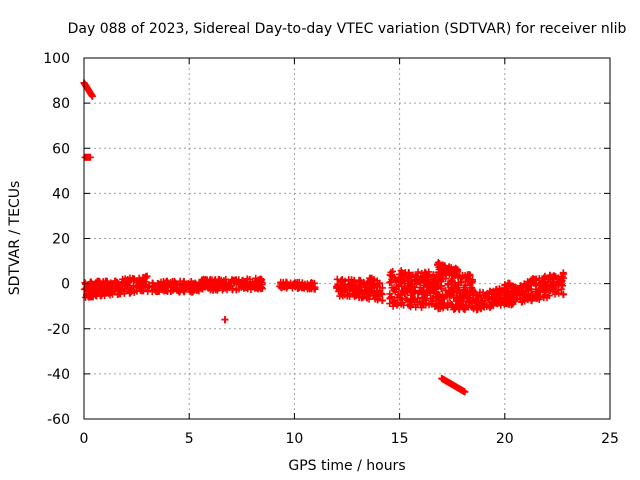 Image resolution: width=640 pixels, height=480 pixels. I want to click on x-axis-label: GPS time / hours, so click(346, 466).